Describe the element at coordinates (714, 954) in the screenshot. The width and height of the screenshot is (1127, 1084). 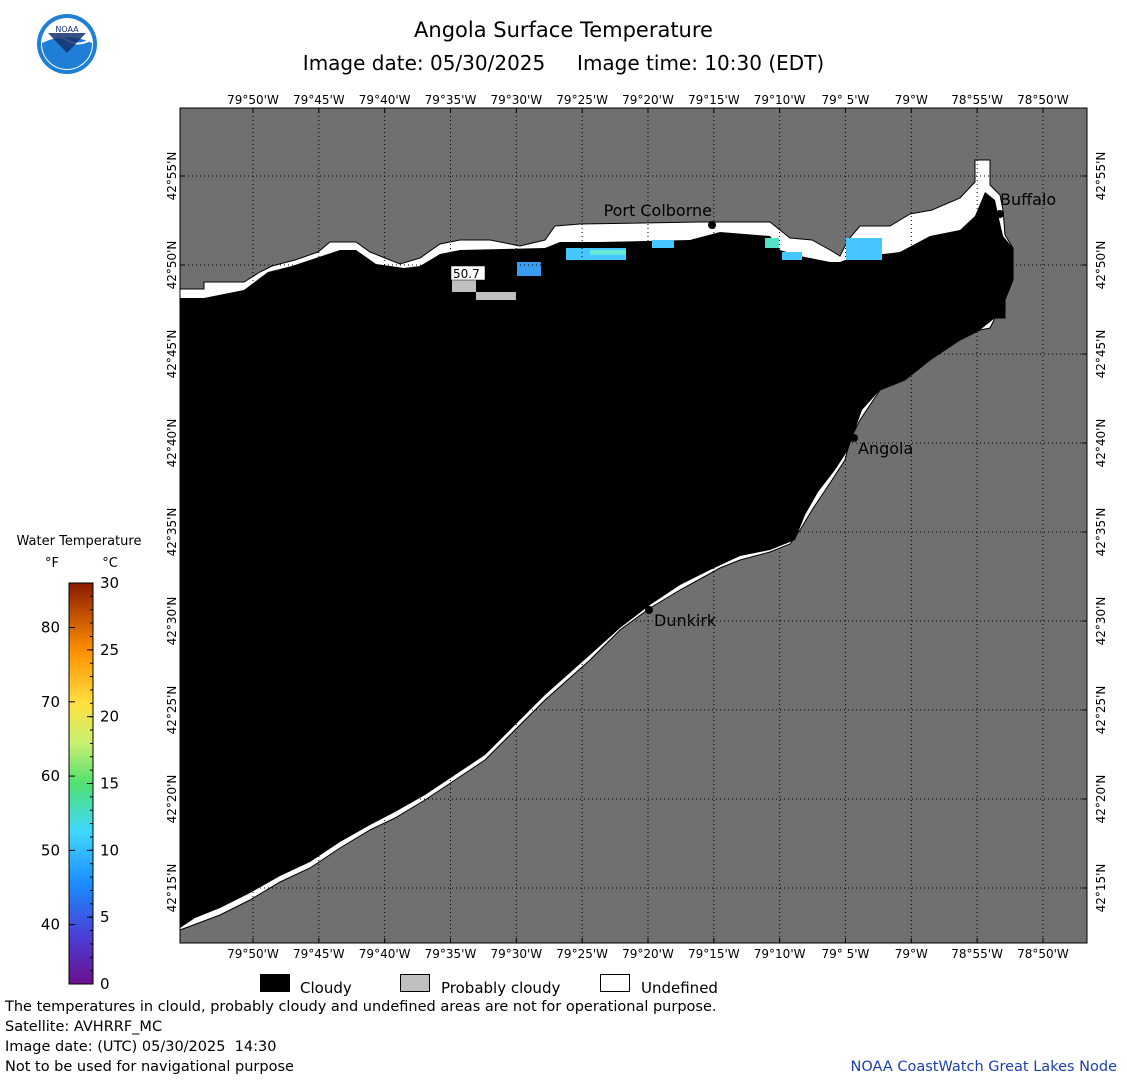
I see `lon-label-bottom: 79°15'W` at that location.